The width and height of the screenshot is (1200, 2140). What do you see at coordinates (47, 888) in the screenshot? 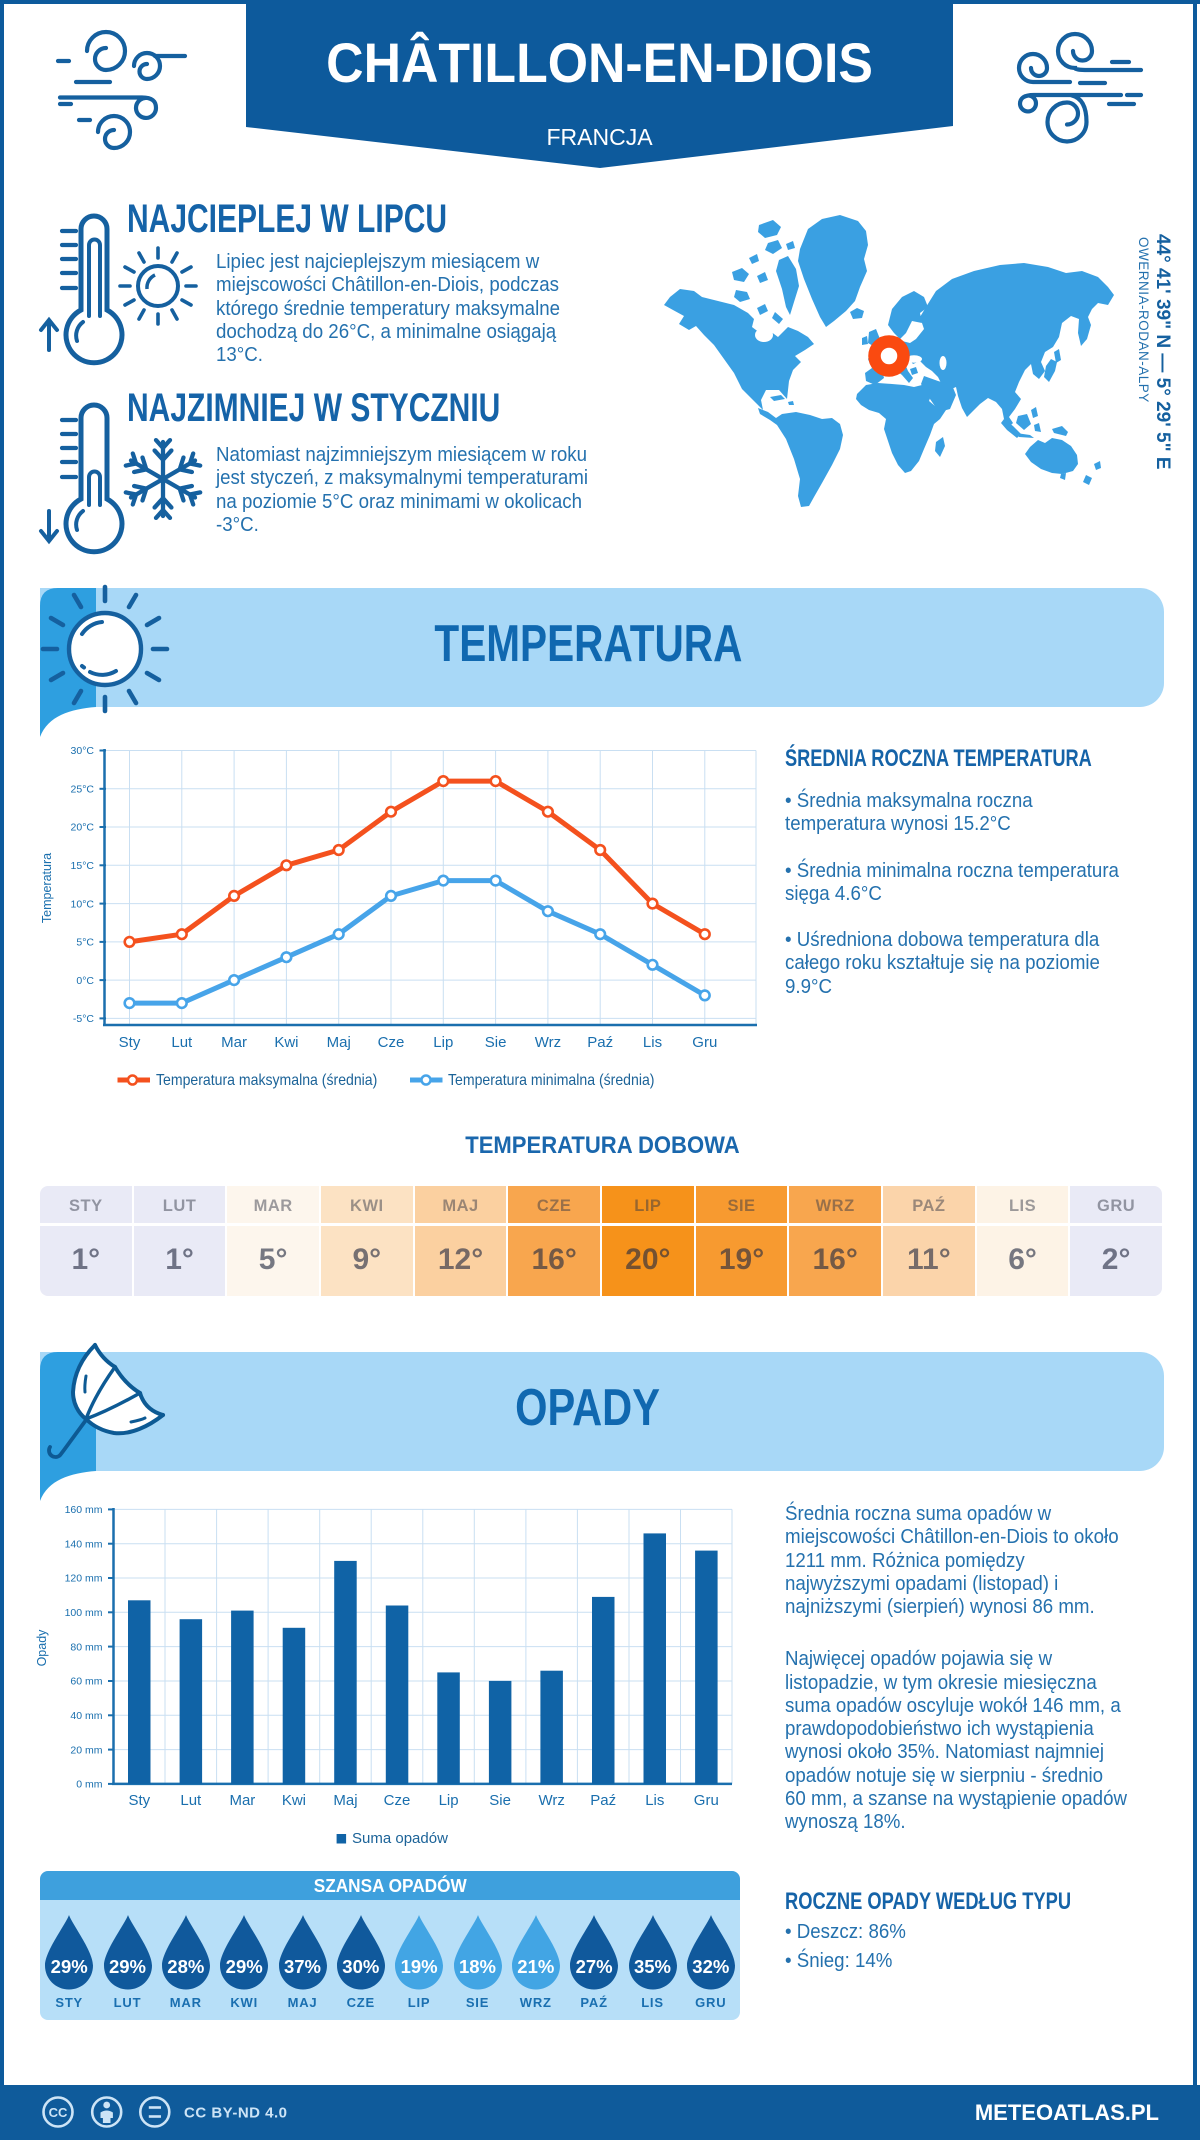
I see `svg-text: Temperatura` at bounding box center [47, 888].